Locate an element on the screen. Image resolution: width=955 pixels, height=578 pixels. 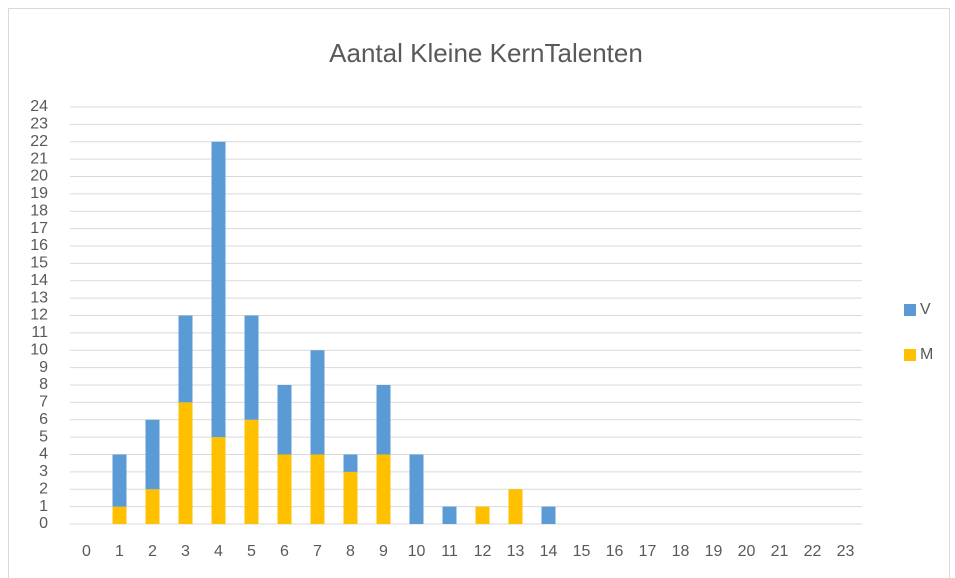
y-tick-label: 18 is located at coordinates (39, 210).